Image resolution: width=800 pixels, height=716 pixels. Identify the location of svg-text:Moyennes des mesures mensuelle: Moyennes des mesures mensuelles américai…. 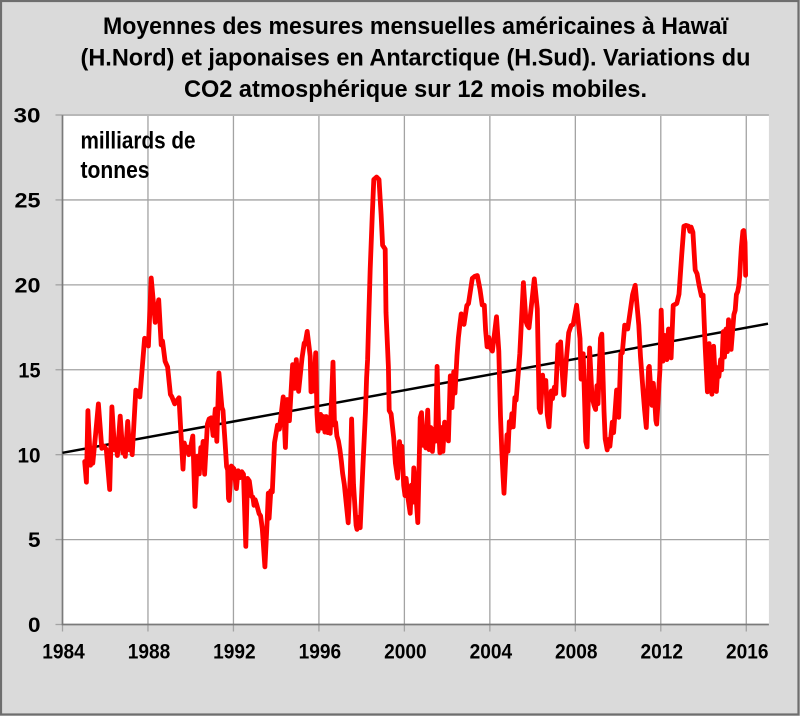
(416, 26).